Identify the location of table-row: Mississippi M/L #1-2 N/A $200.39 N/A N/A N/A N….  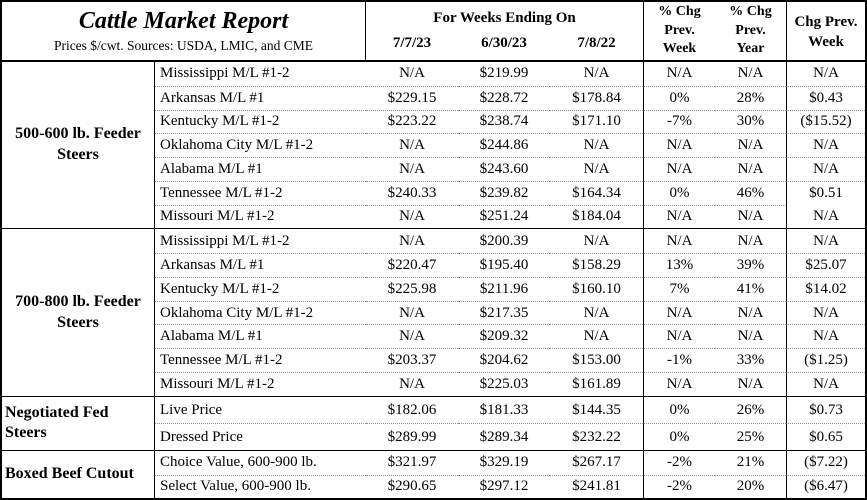
(510, 241).